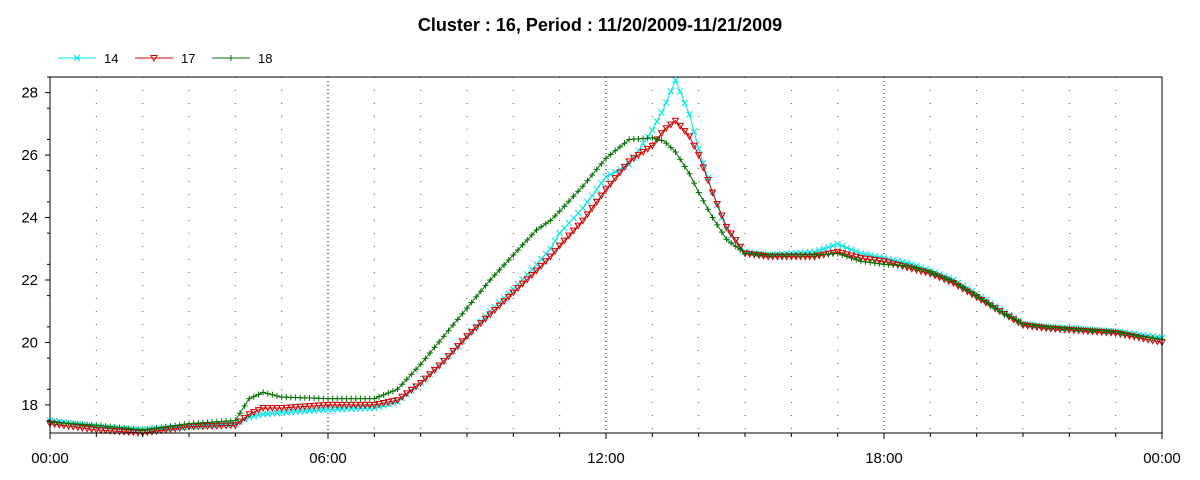  Describe the element at coordinates (606, 458) in the screenshot. I see `x-tick-label: 12:00` at that location.